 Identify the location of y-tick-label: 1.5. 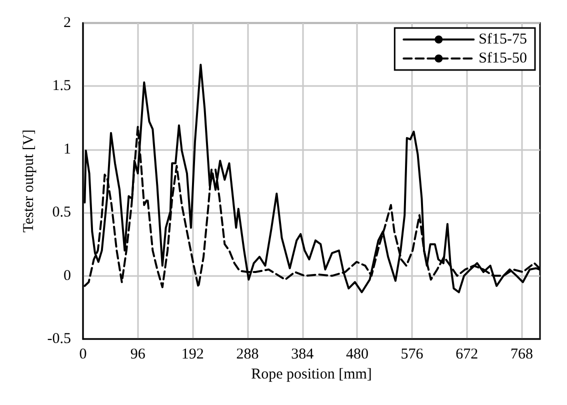
(61, 86).